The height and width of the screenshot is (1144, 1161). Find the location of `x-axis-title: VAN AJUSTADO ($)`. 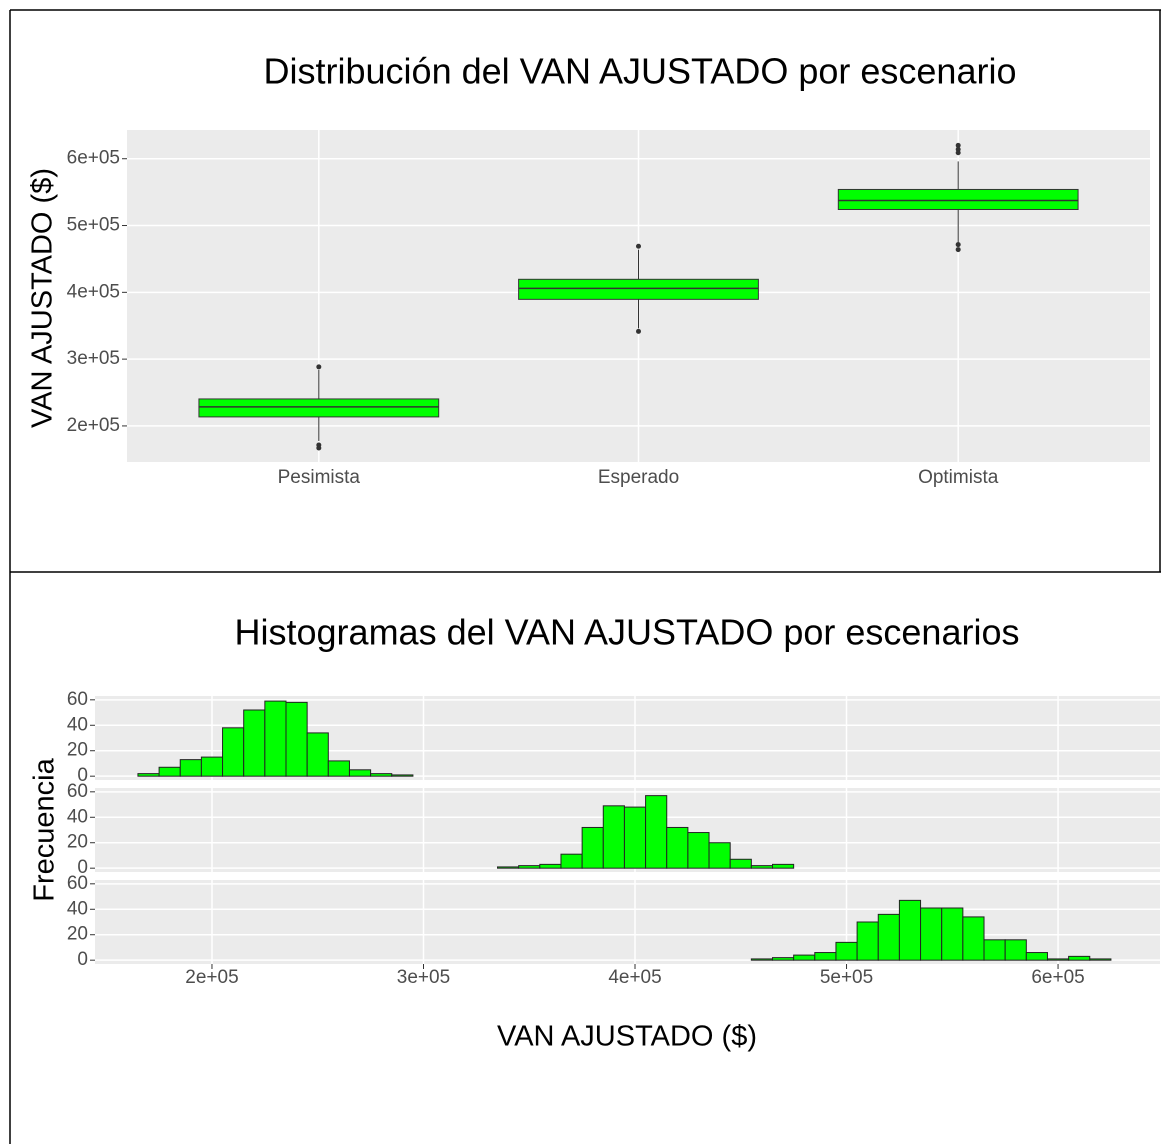

x-axis-title: VAN AJUSTADO ($) is located at coordinates (627, 1037).